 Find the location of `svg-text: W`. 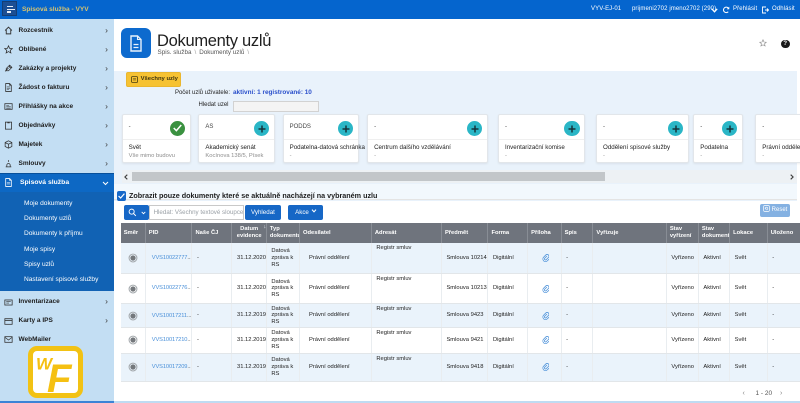

svg-text: W is located at coordinates (45, 364).